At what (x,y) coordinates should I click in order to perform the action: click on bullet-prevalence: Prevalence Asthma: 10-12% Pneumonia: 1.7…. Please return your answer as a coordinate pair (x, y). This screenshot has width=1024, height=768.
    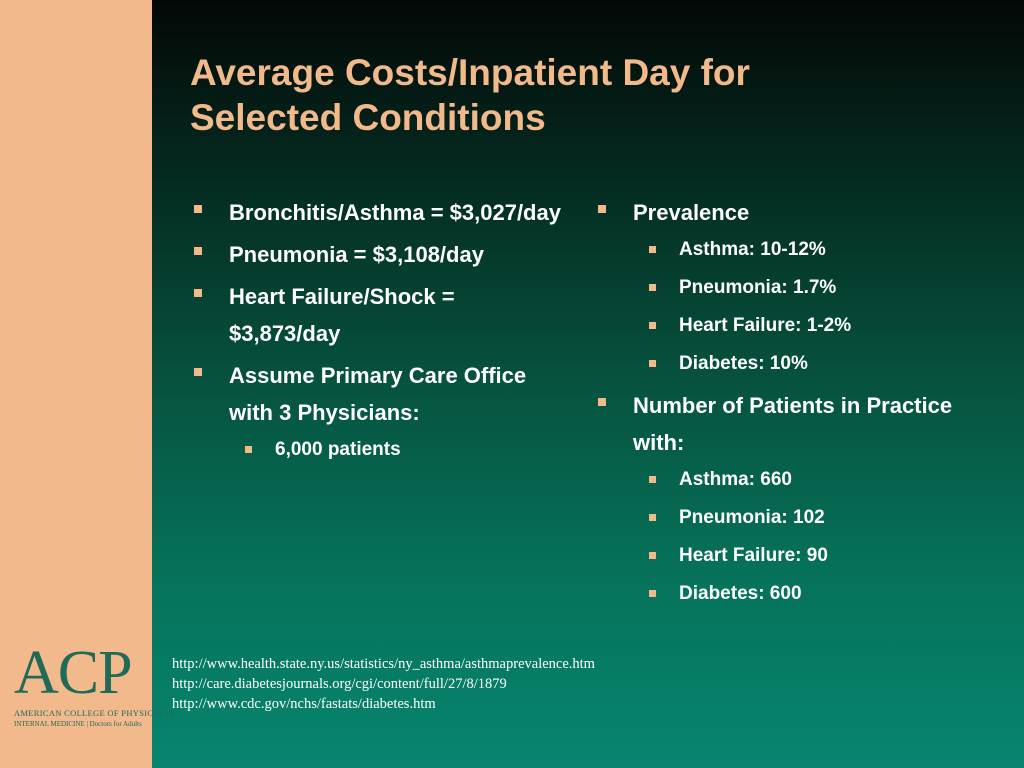
    Looking at the image, I should click on (796, 286).